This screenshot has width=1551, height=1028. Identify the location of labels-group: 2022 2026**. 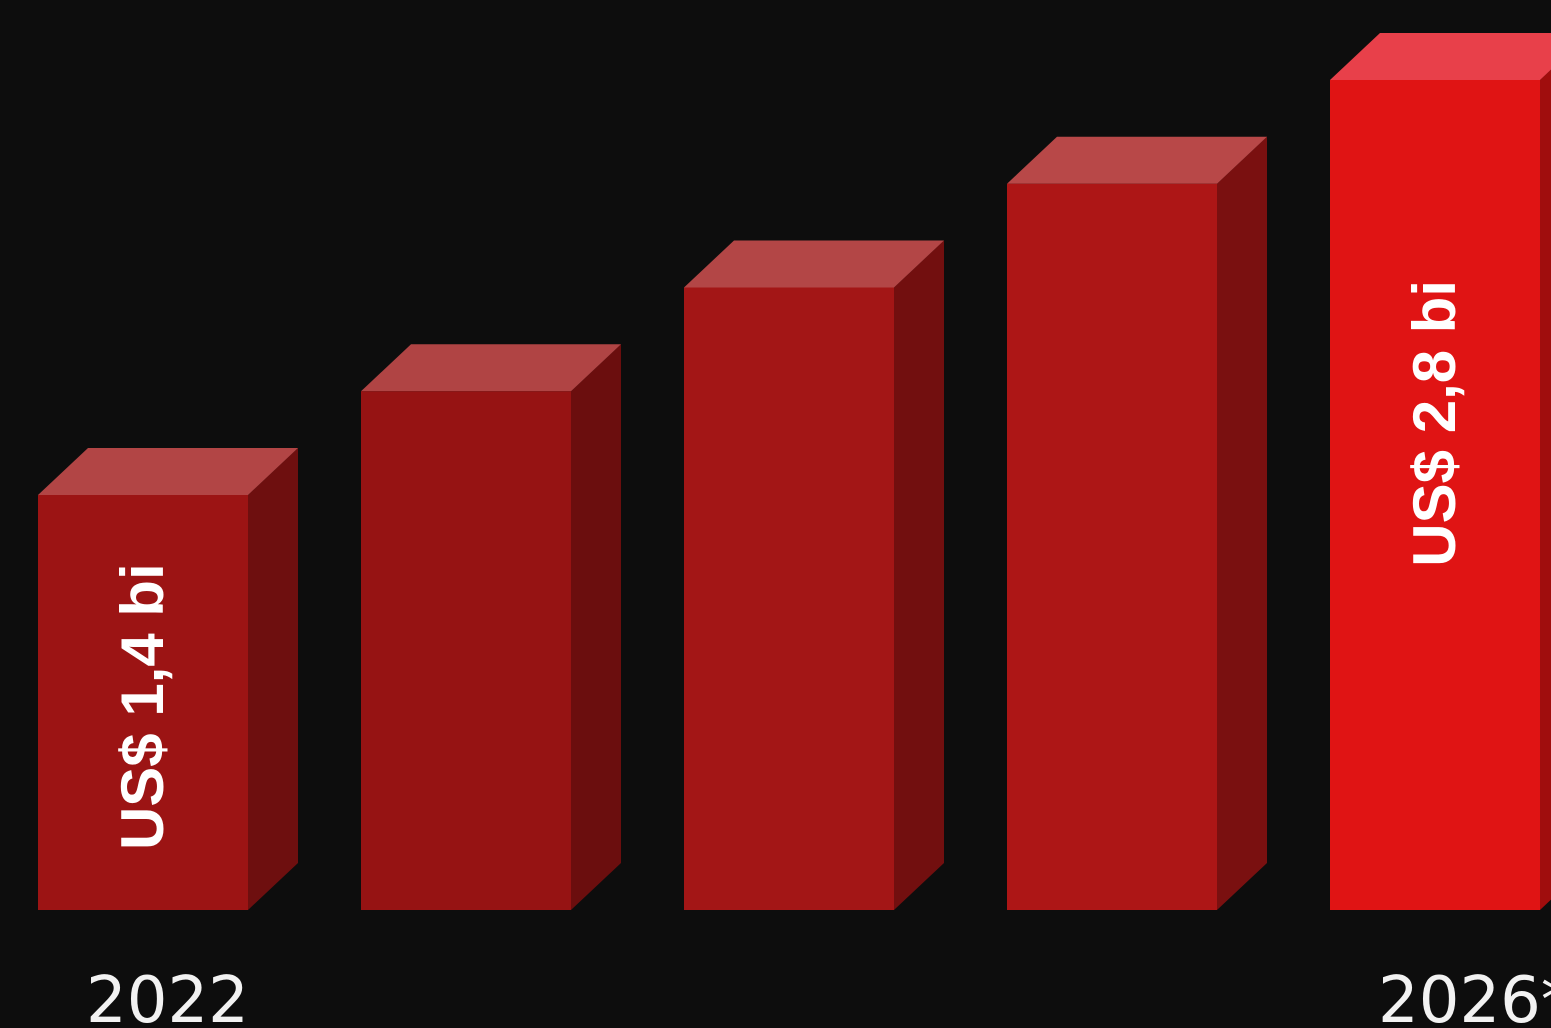
(818, 996).